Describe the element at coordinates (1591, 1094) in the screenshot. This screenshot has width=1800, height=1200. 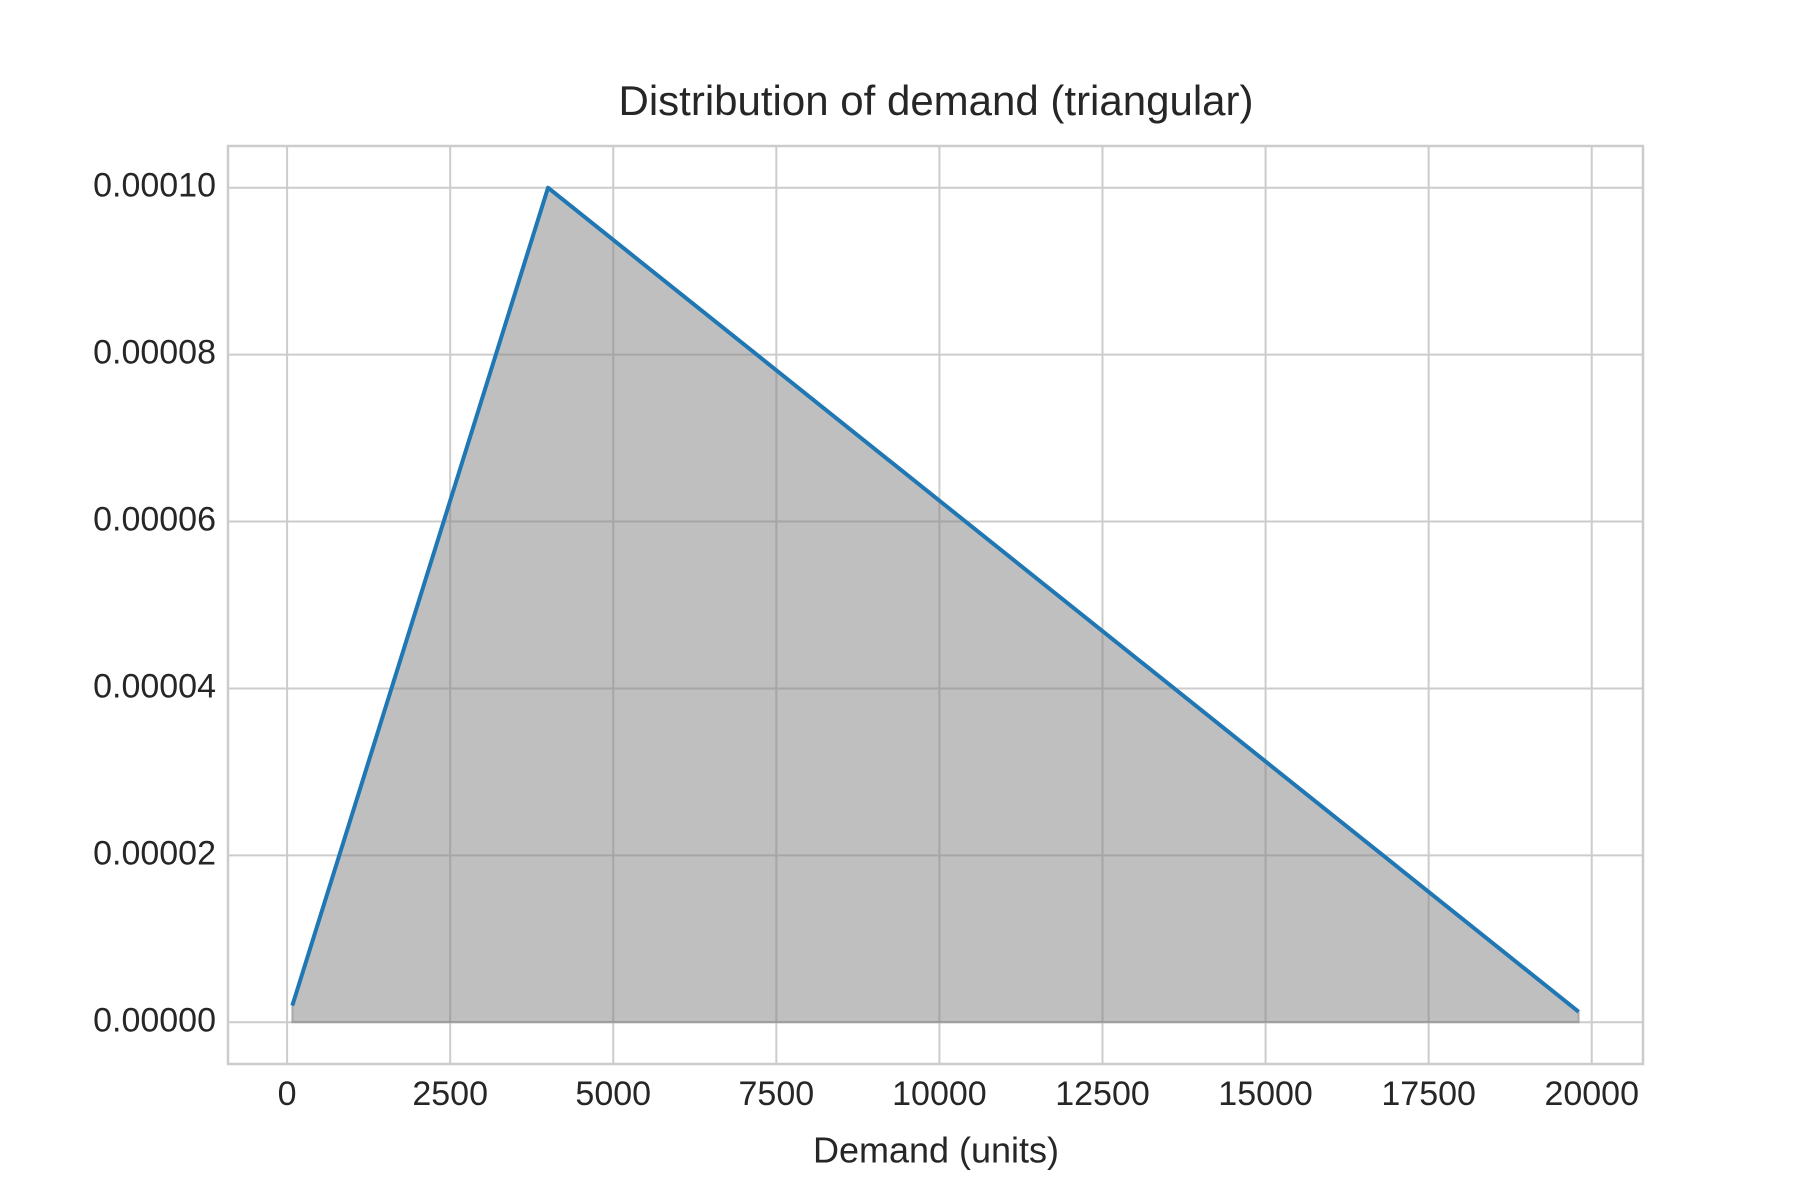
I see `x-tick-label: 20000` at that location.